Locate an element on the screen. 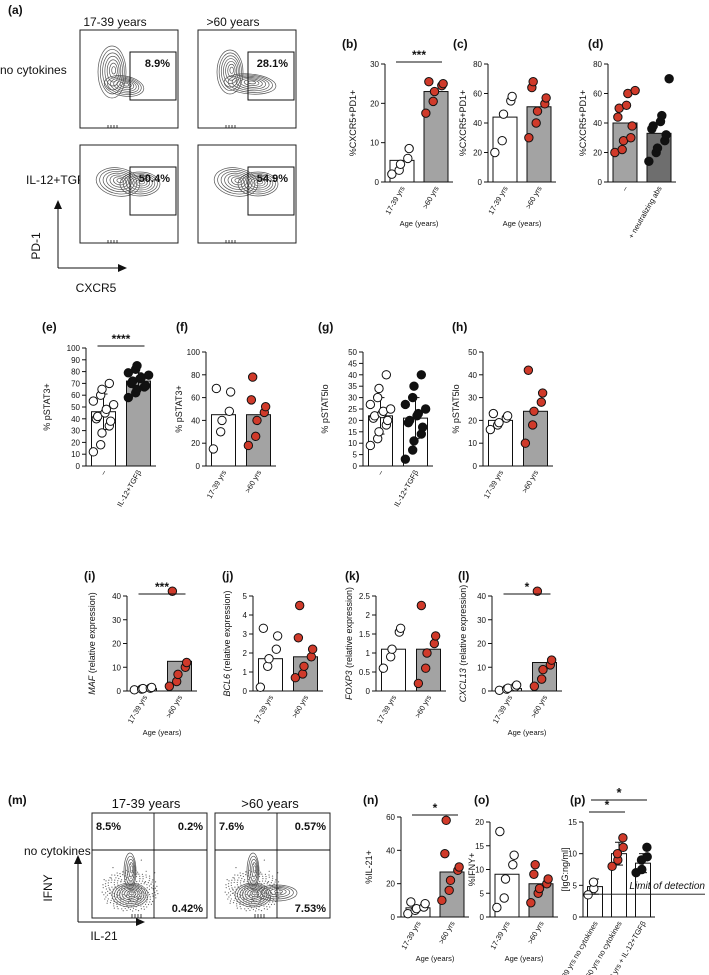  y-axis-label-gene: BCL6 is located at coordinates (227, 685).